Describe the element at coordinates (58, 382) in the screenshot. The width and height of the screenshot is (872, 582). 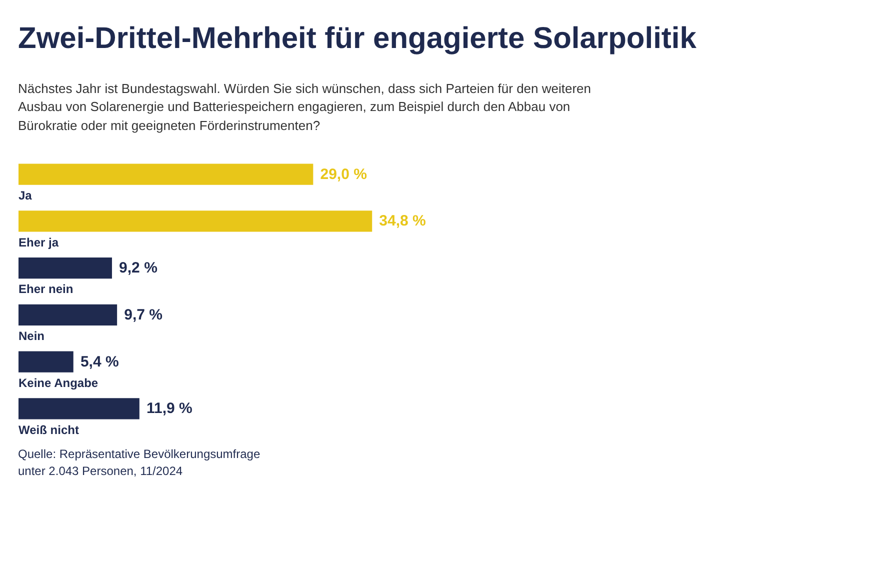
I see `y-tick-label: Keine Angabe` at that location.